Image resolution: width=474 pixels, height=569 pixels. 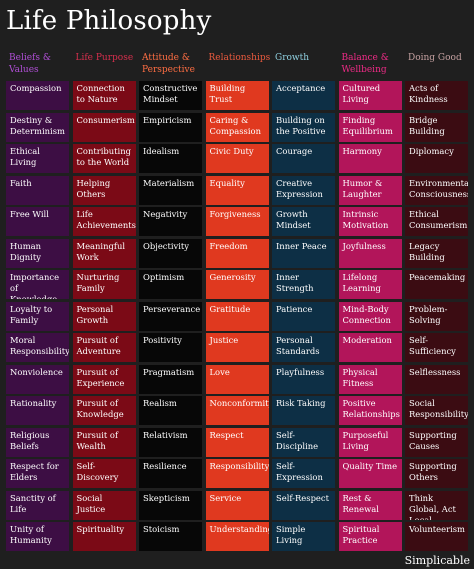 What do you see at coordinates (104, 58) in the screenshot?
I see `column-header: Life Purpose` at bounding box center [104, 58].